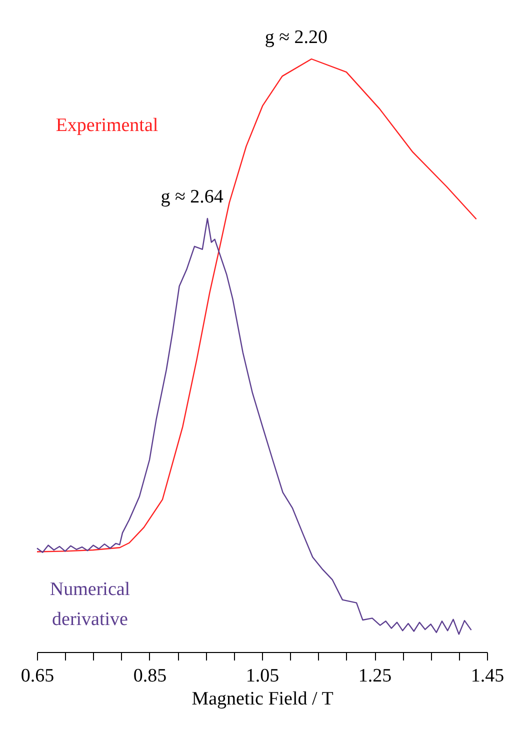 The width and height of the screenshot is (510, 731). I want to click on text: Experimental, so click(107, 125).